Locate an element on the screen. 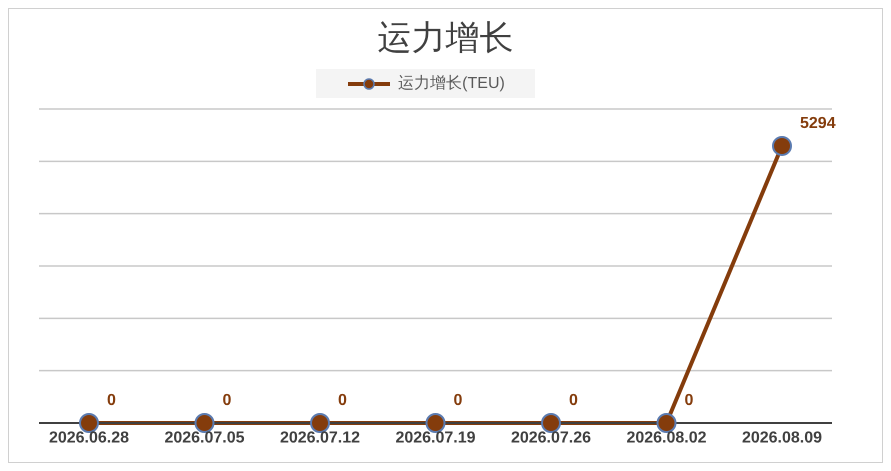 The width and height of the screenshot is (891, 471). chart-title: 运力增长 is located at coordinates (445, 38).